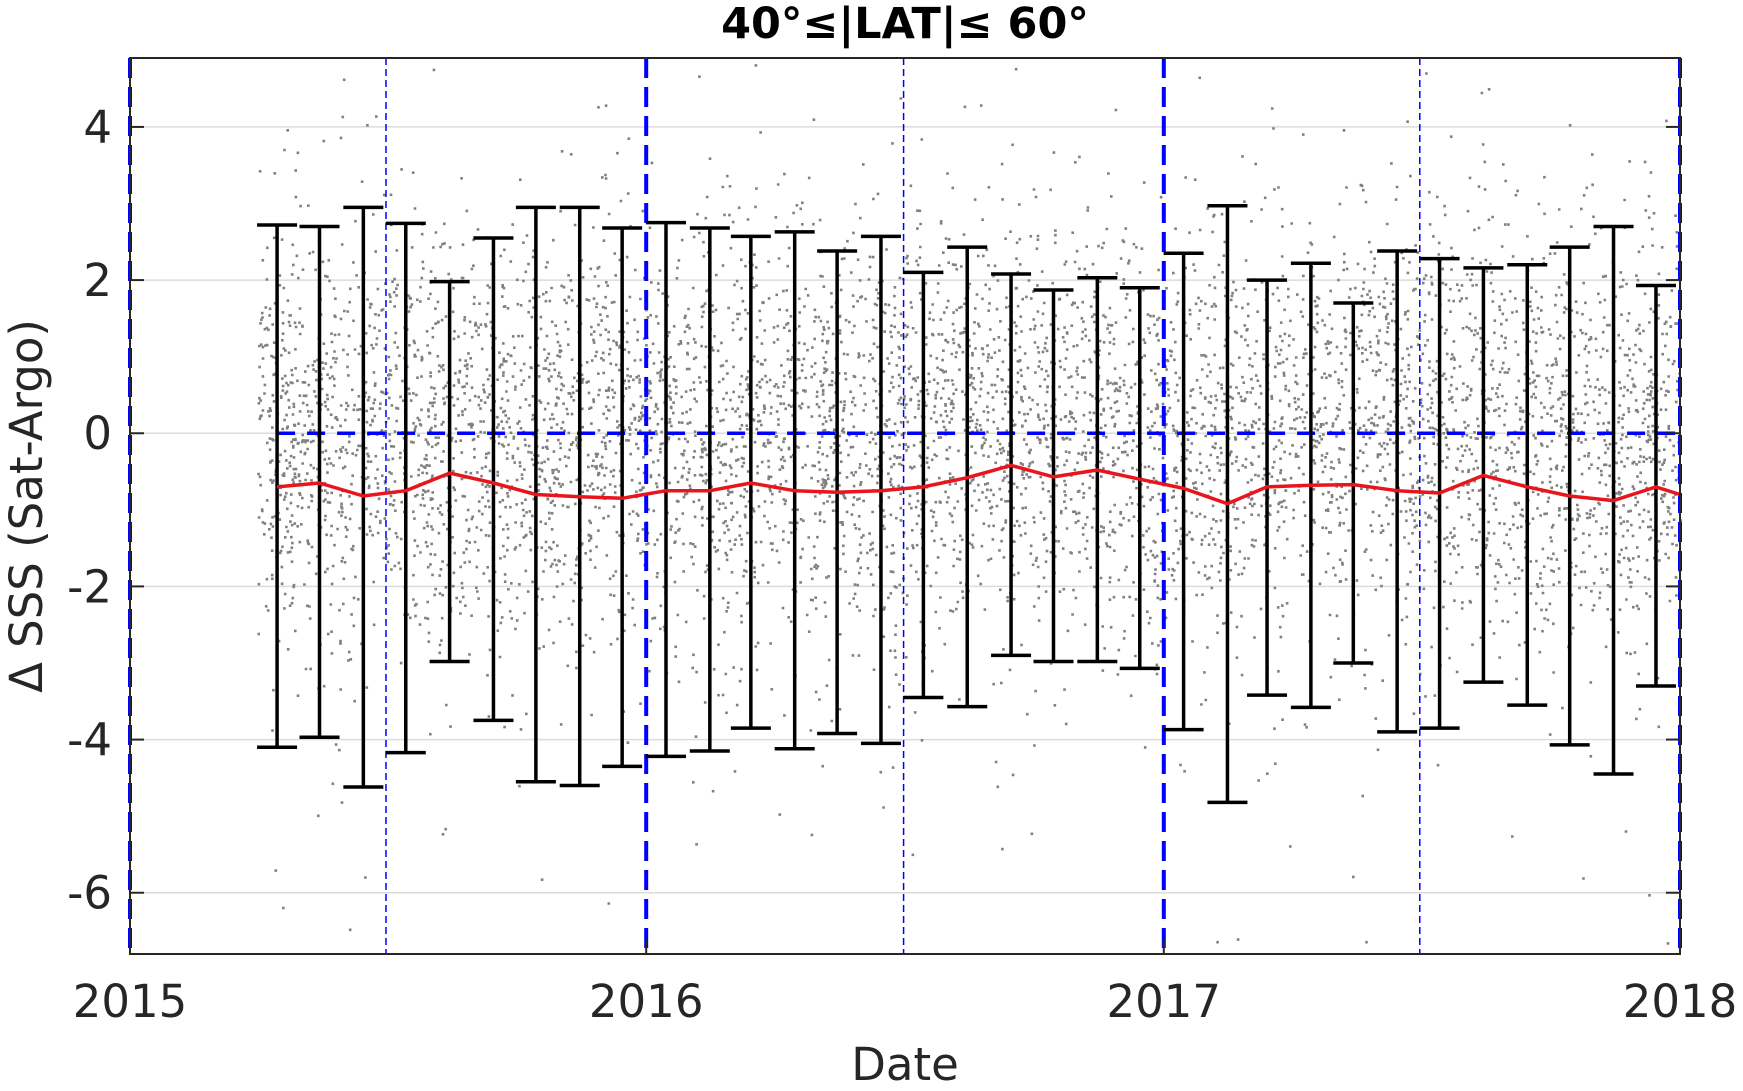  Describe the element at coordinates (1164, 1001) in the screenshot. I see `x-tick-label: 2017` at that location.